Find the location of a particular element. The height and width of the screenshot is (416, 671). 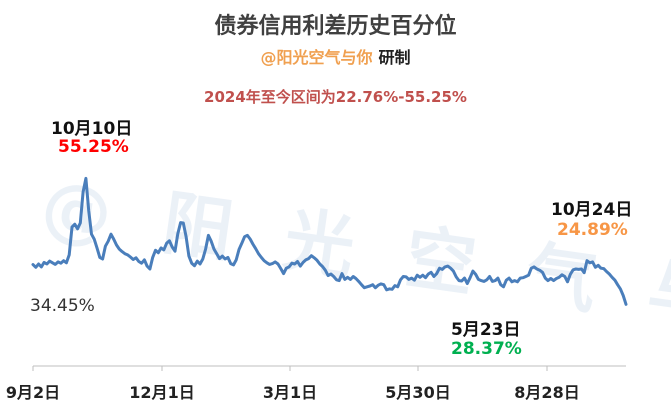

max-date-label: 10月10日 is located at coordinates (92, 129).